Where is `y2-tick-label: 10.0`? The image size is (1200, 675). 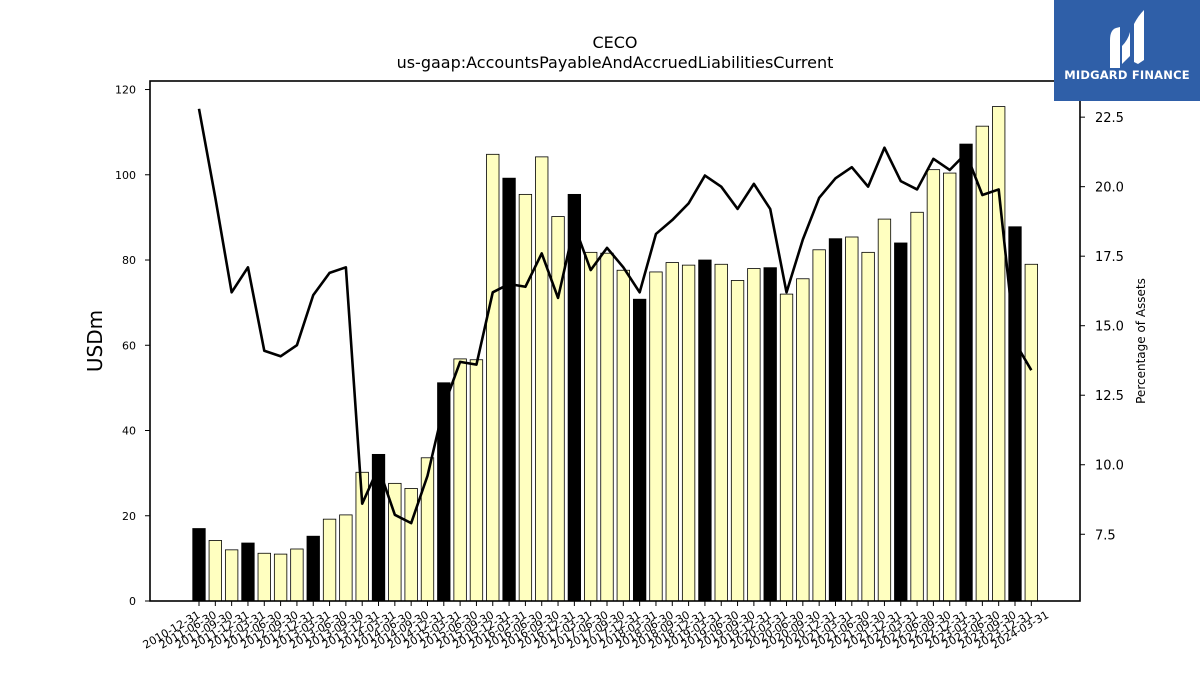 y2-tick-label: 10.0 is located at coordinates (1109, 466).